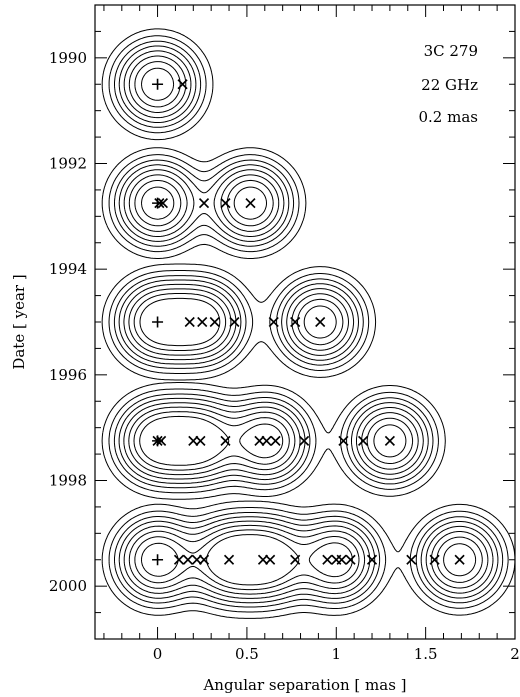 The width and height of the screenshot is (520, 697). I want to click on y-tick-label: 1994, so click(68, 269).